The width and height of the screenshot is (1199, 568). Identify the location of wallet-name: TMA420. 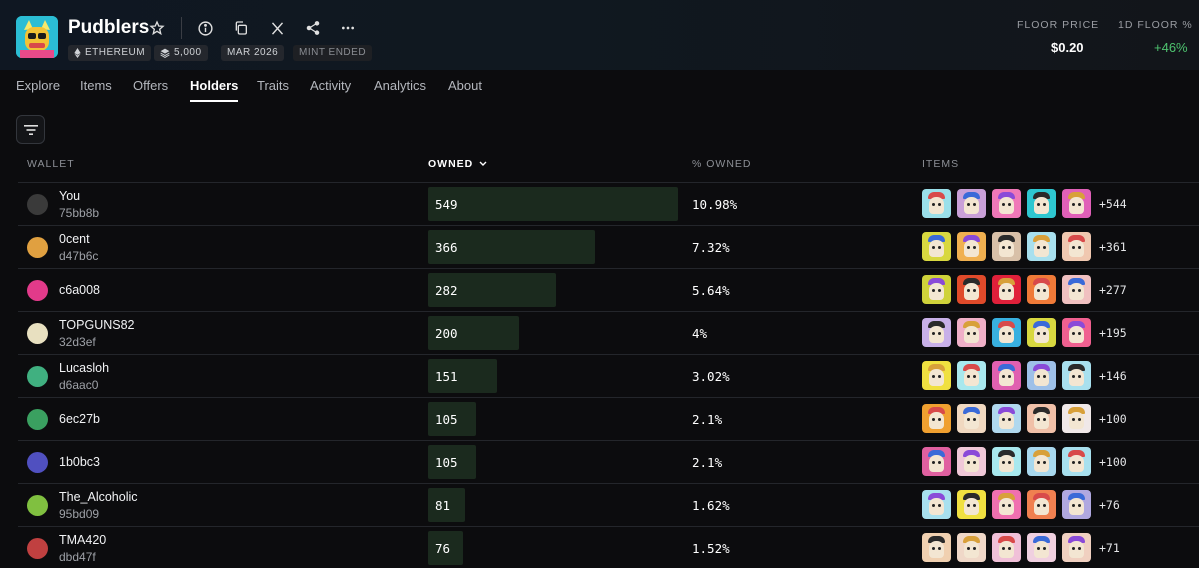
(83, 540).